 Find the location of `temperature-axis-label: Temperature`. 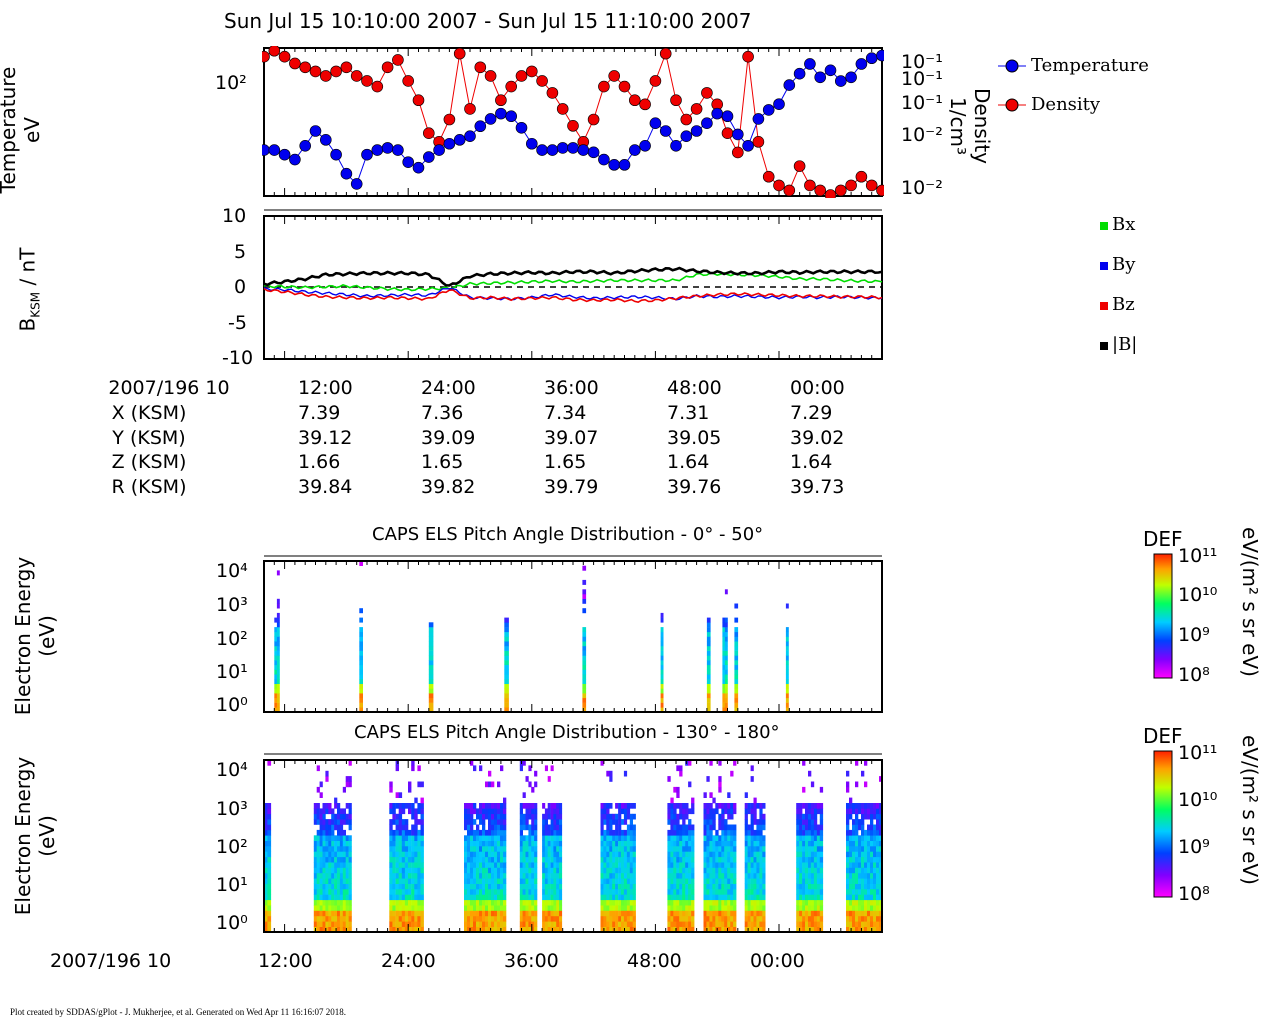

temperature-axis-label: Temperature is located at coordinates (10, 130).